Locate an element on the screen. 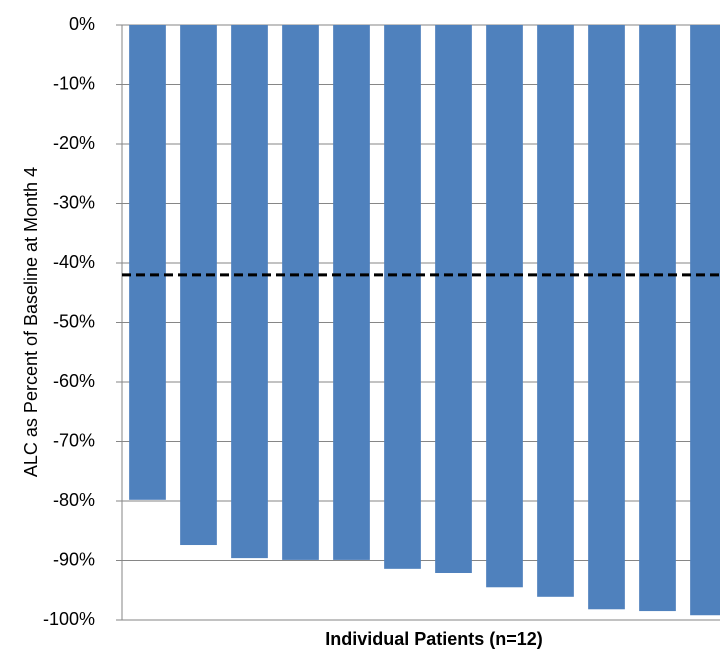  y-tick-label: -90% is located at coordinates (74, 559).